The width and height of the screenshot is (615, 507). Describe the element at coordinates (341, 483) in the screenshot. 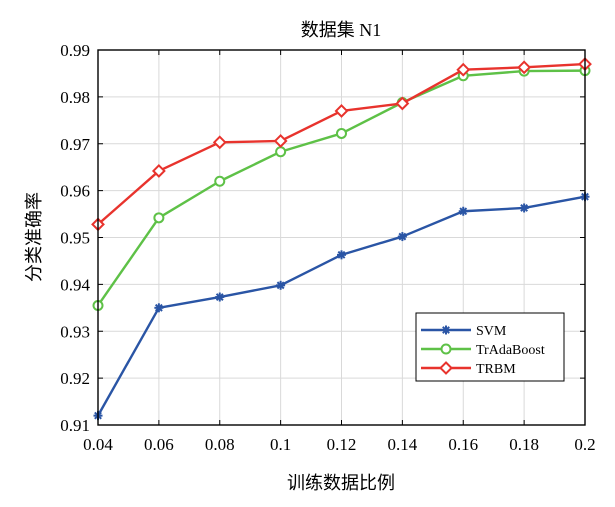

I see `x-axis-label: 训练数据比例` at that location.